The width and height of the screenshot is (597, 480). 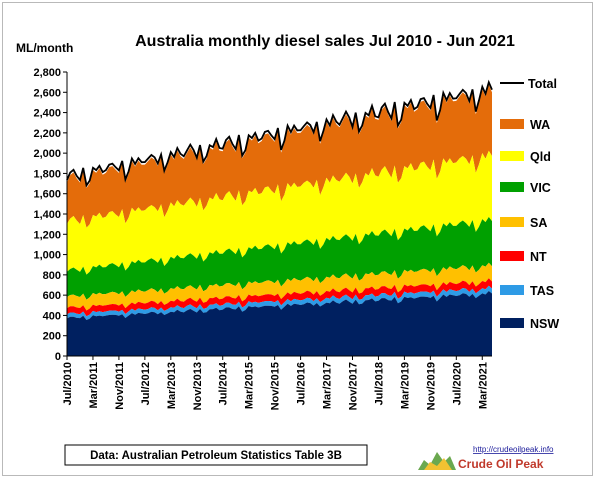 I want to click on legend-swatch-vic, so click(x=512, y=187).